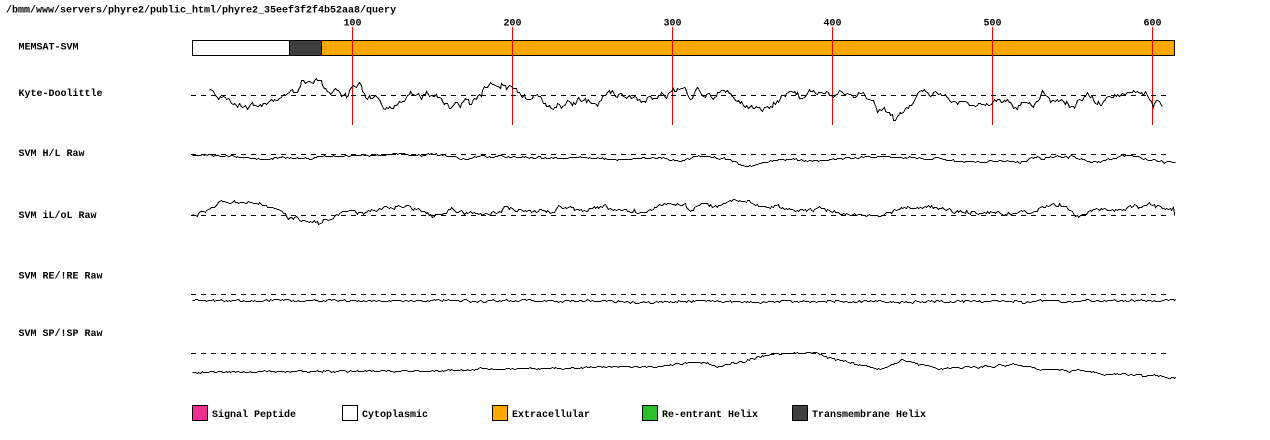  Describe the element at coordinates (352, 24) in the screenshot. I see `svg-text: 100` at that location.